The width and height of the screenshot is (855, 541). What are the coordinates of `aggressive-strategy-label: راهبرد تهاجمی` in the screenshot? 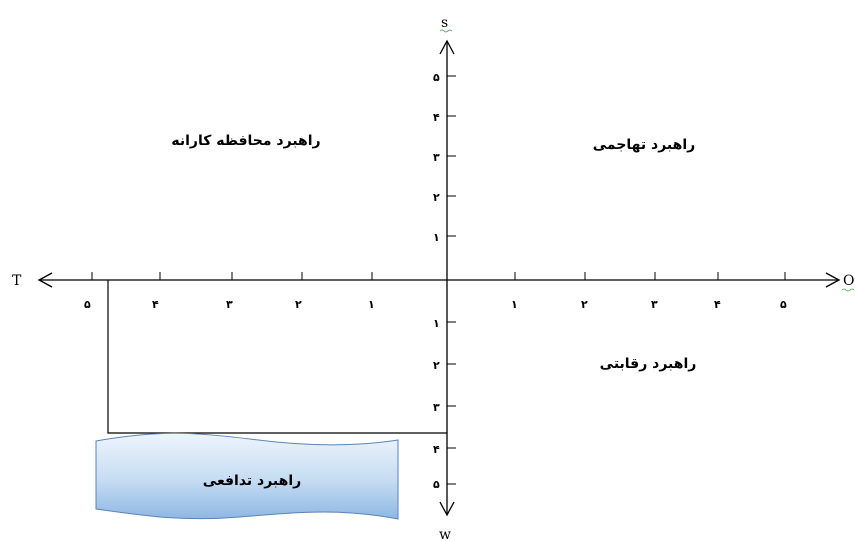 It's located at (644, 145).